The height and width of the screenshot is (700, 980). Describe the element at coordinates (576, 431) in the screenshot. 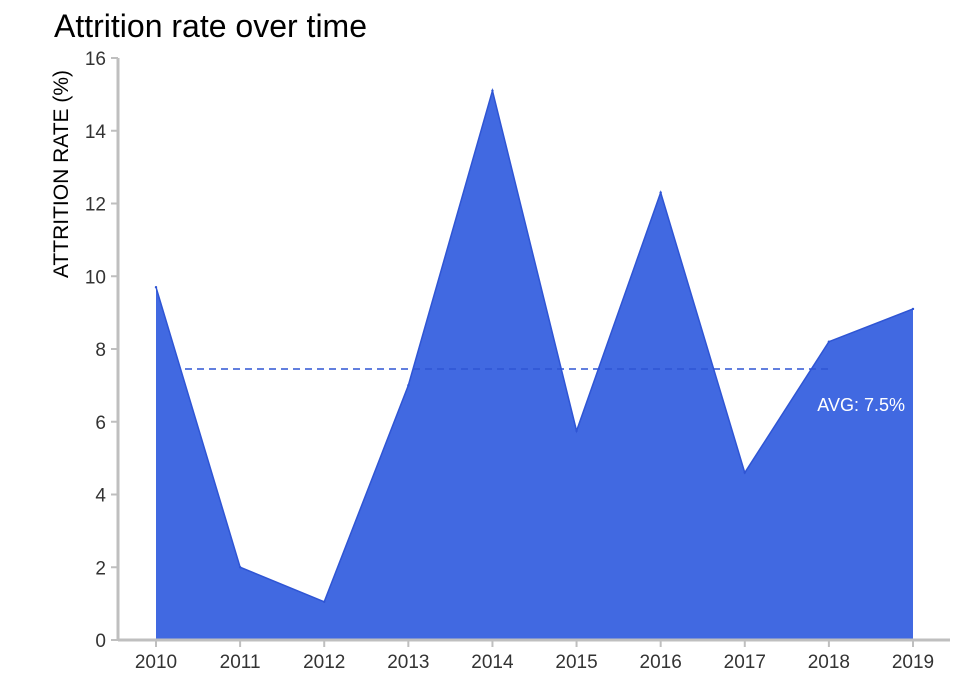

I see `data-point-2015` at that location.